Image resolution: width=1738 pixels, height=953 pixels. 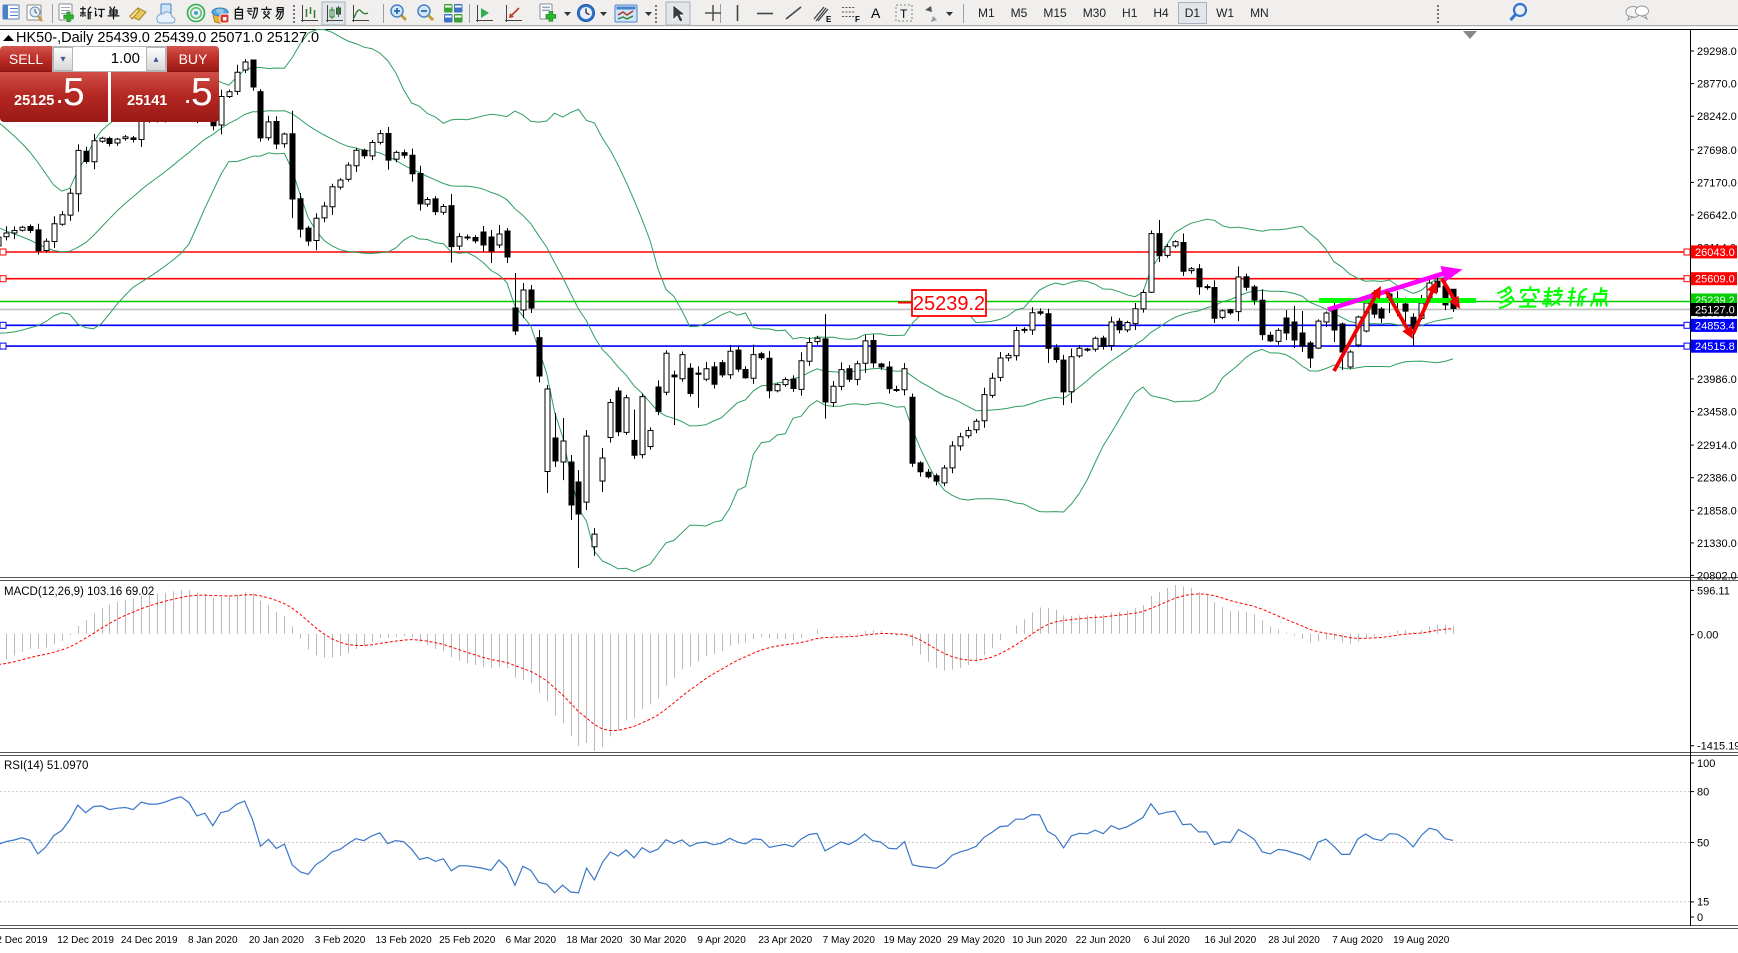 What do you see at coordinates (1717, 151) in the screenshot?
I see `svg-text: 27698.0` at bounding box center [1717, 151].